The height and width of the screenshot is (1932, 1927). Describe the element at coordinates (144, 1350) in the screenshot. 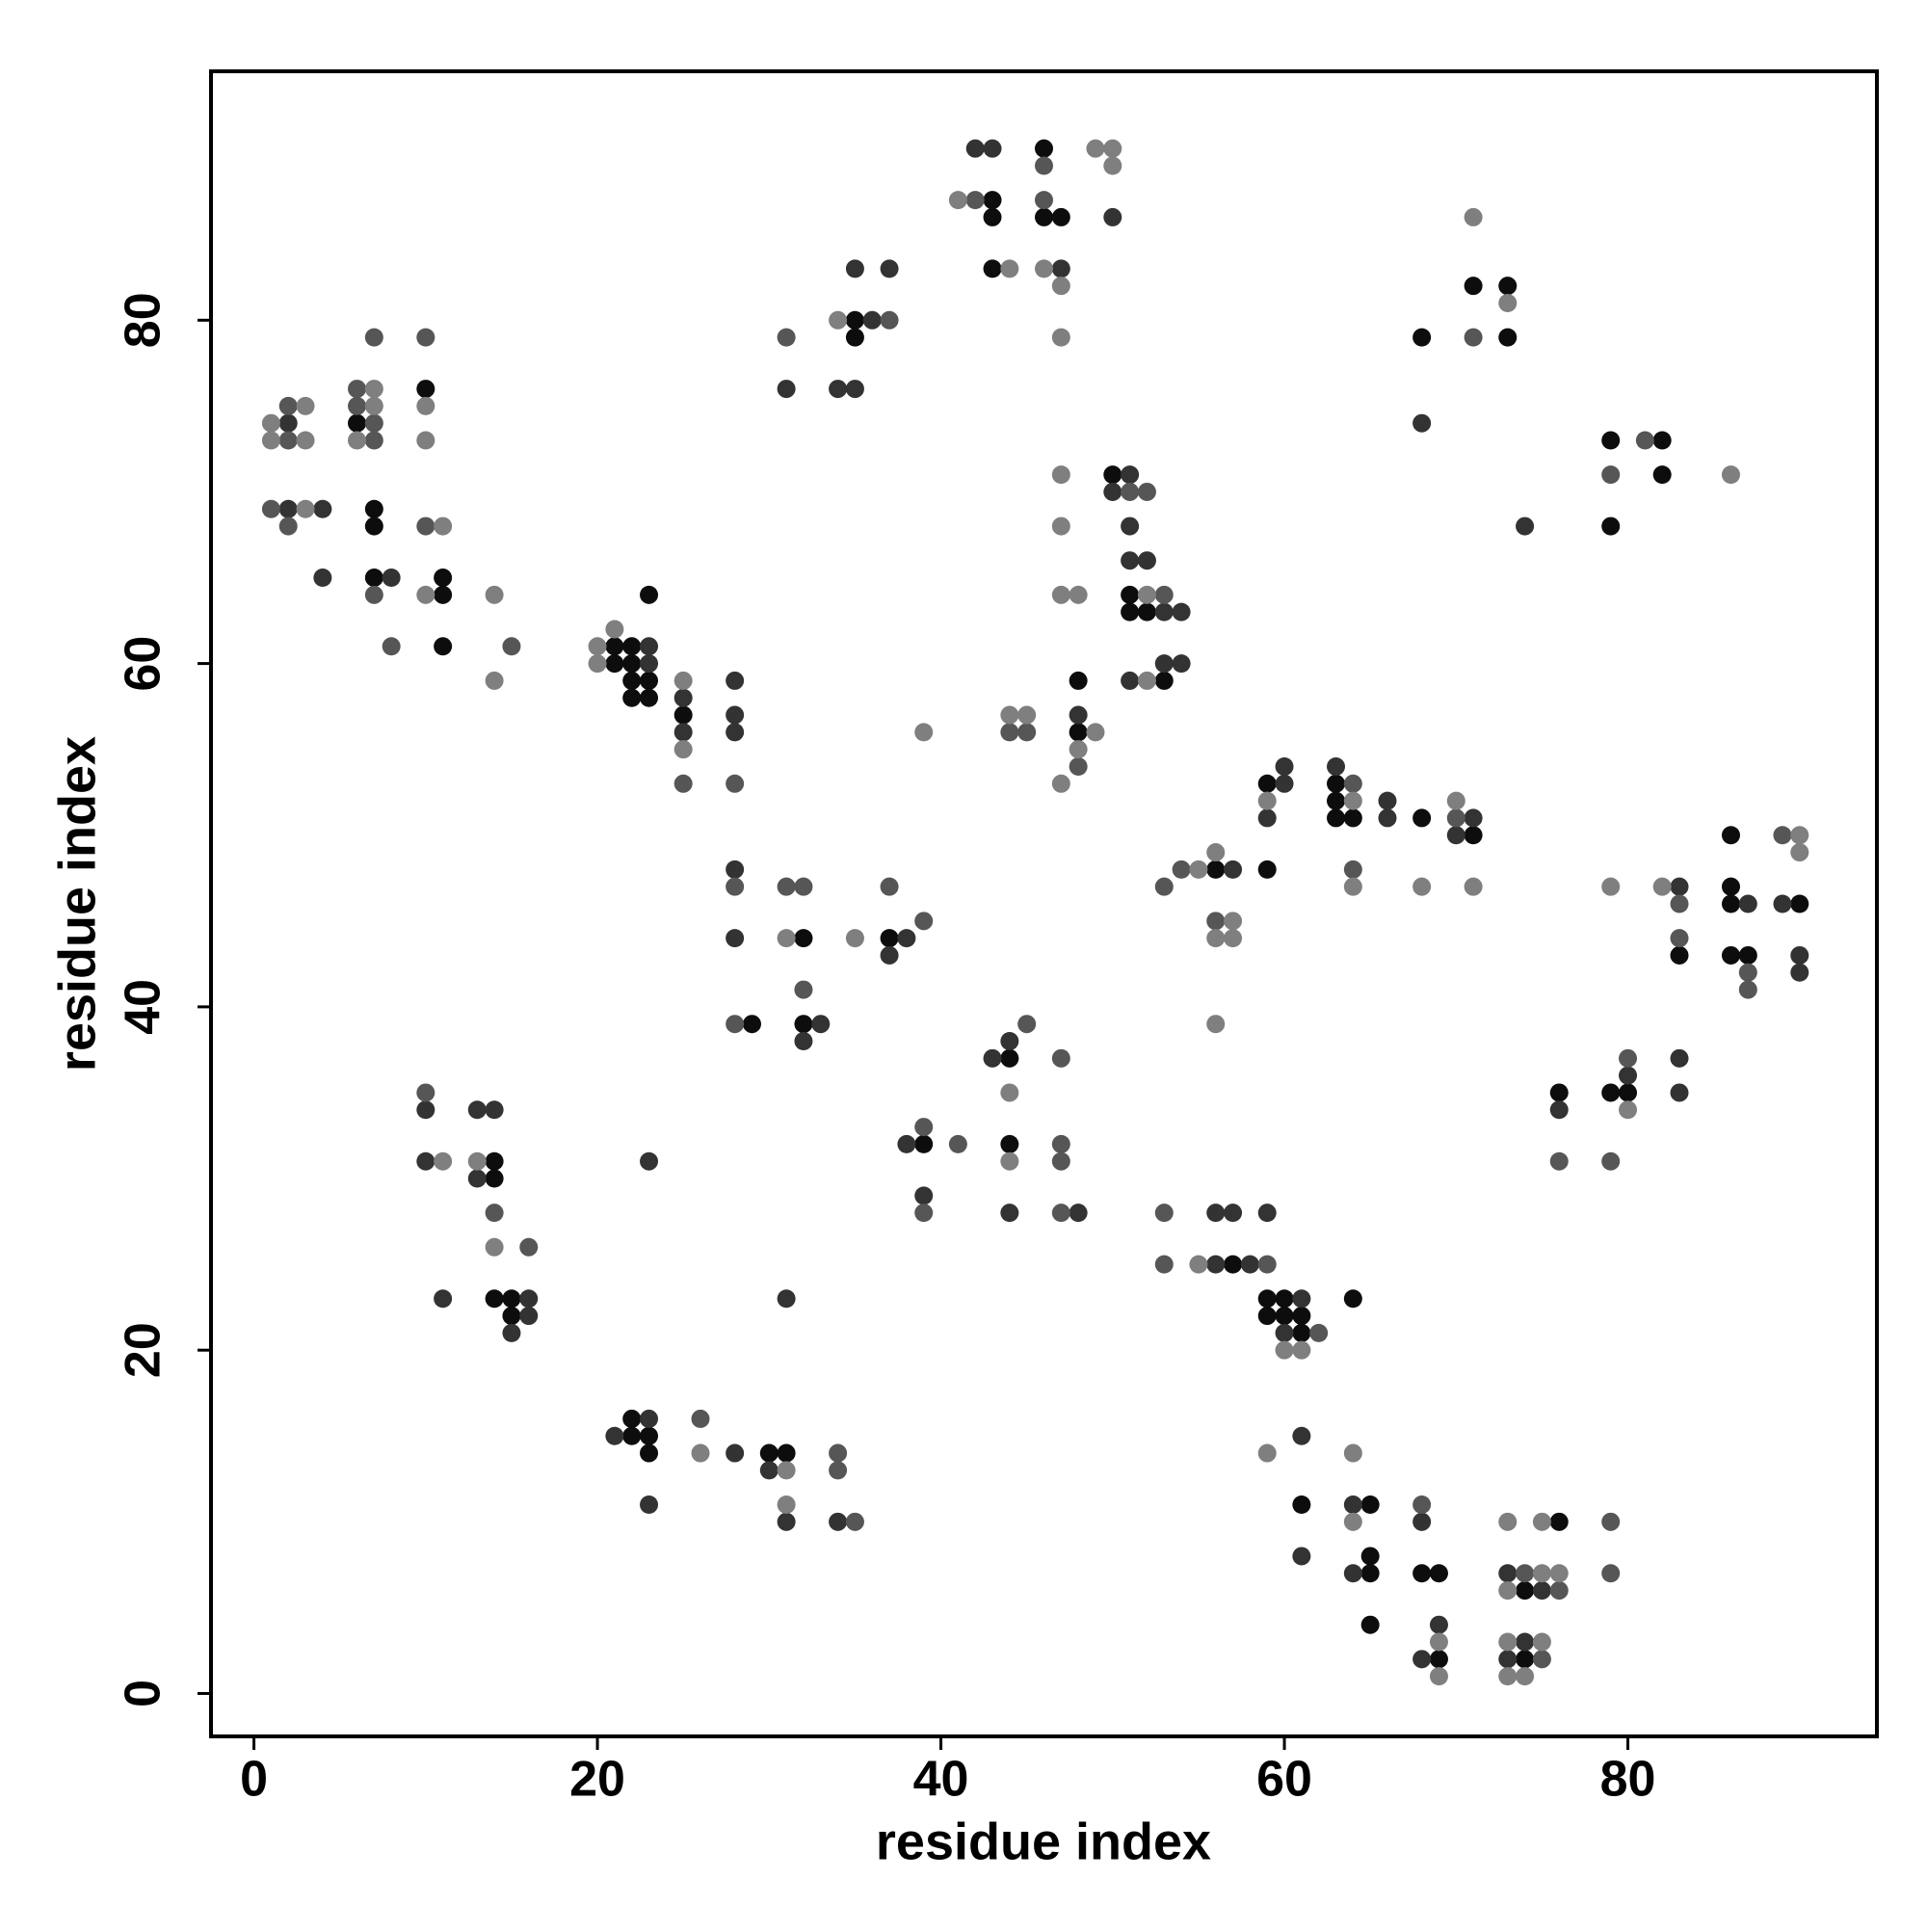

I see `y-tick-label: 20` at that location.